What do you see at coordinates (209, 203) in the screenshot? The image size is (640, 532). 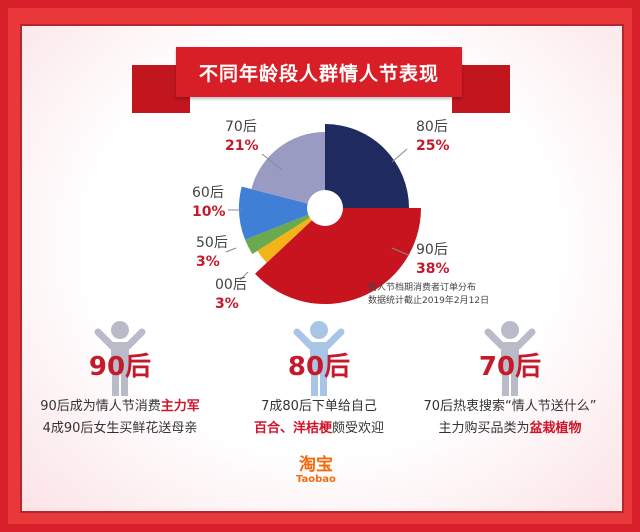 I see `label-60: 60后 10%` at bounding box center [209, 203].